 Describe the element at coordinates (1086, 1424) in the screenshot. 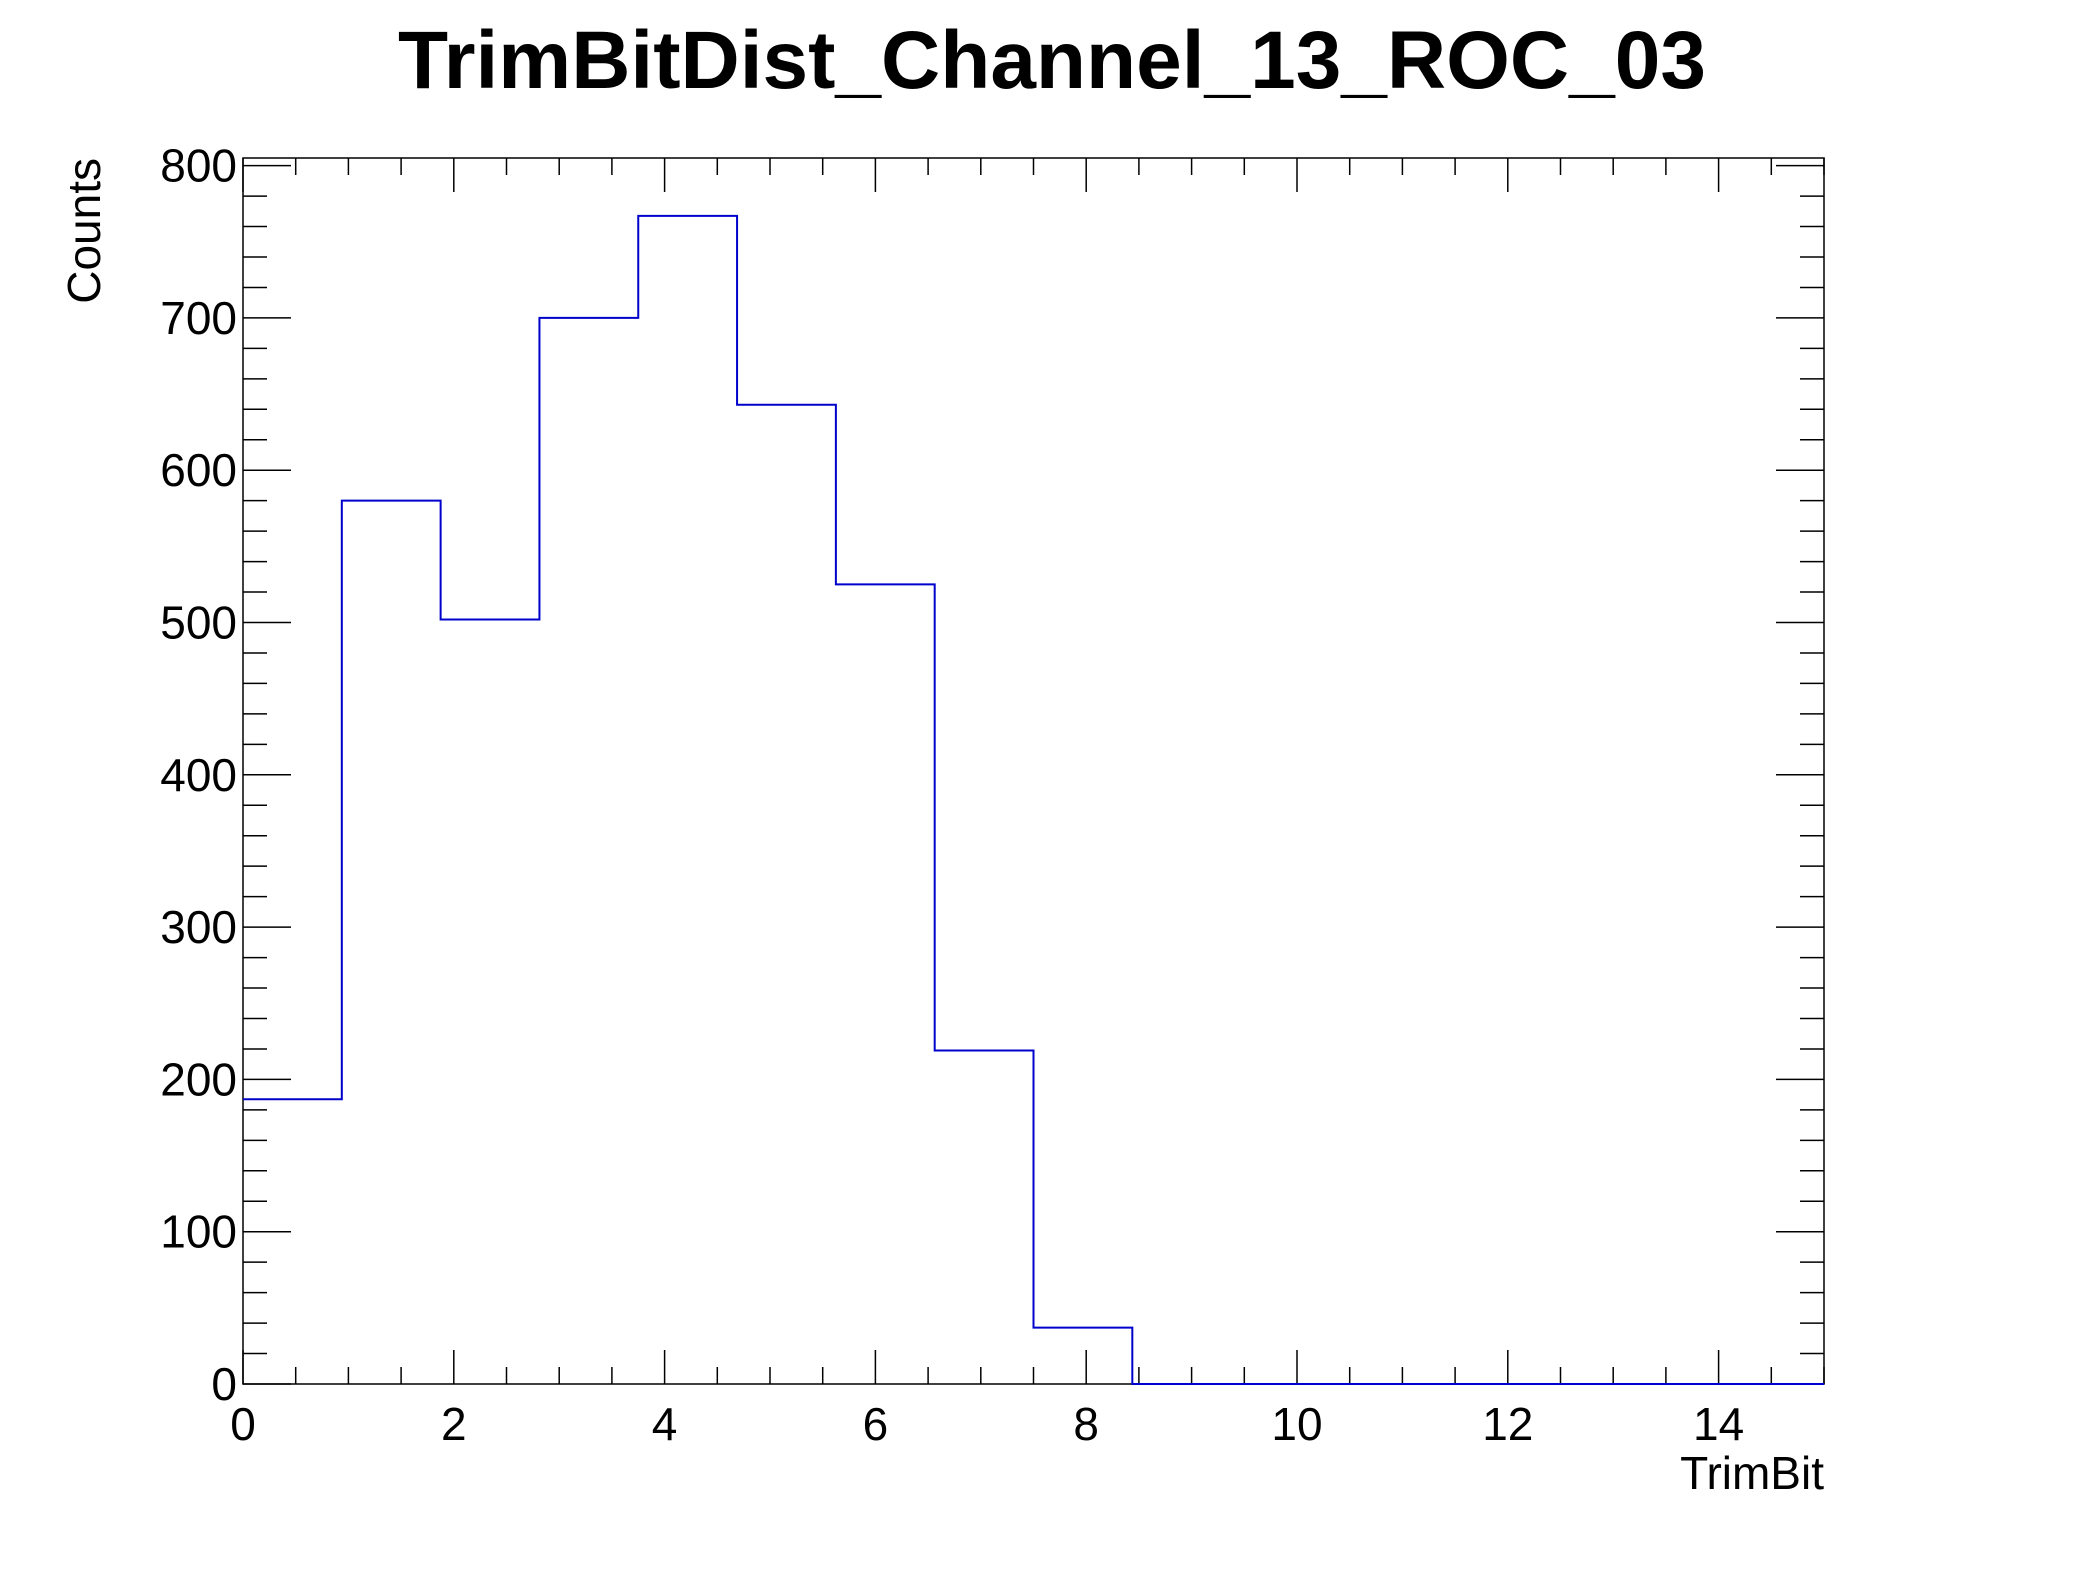

I see `x-tick-label: 8` at that location.